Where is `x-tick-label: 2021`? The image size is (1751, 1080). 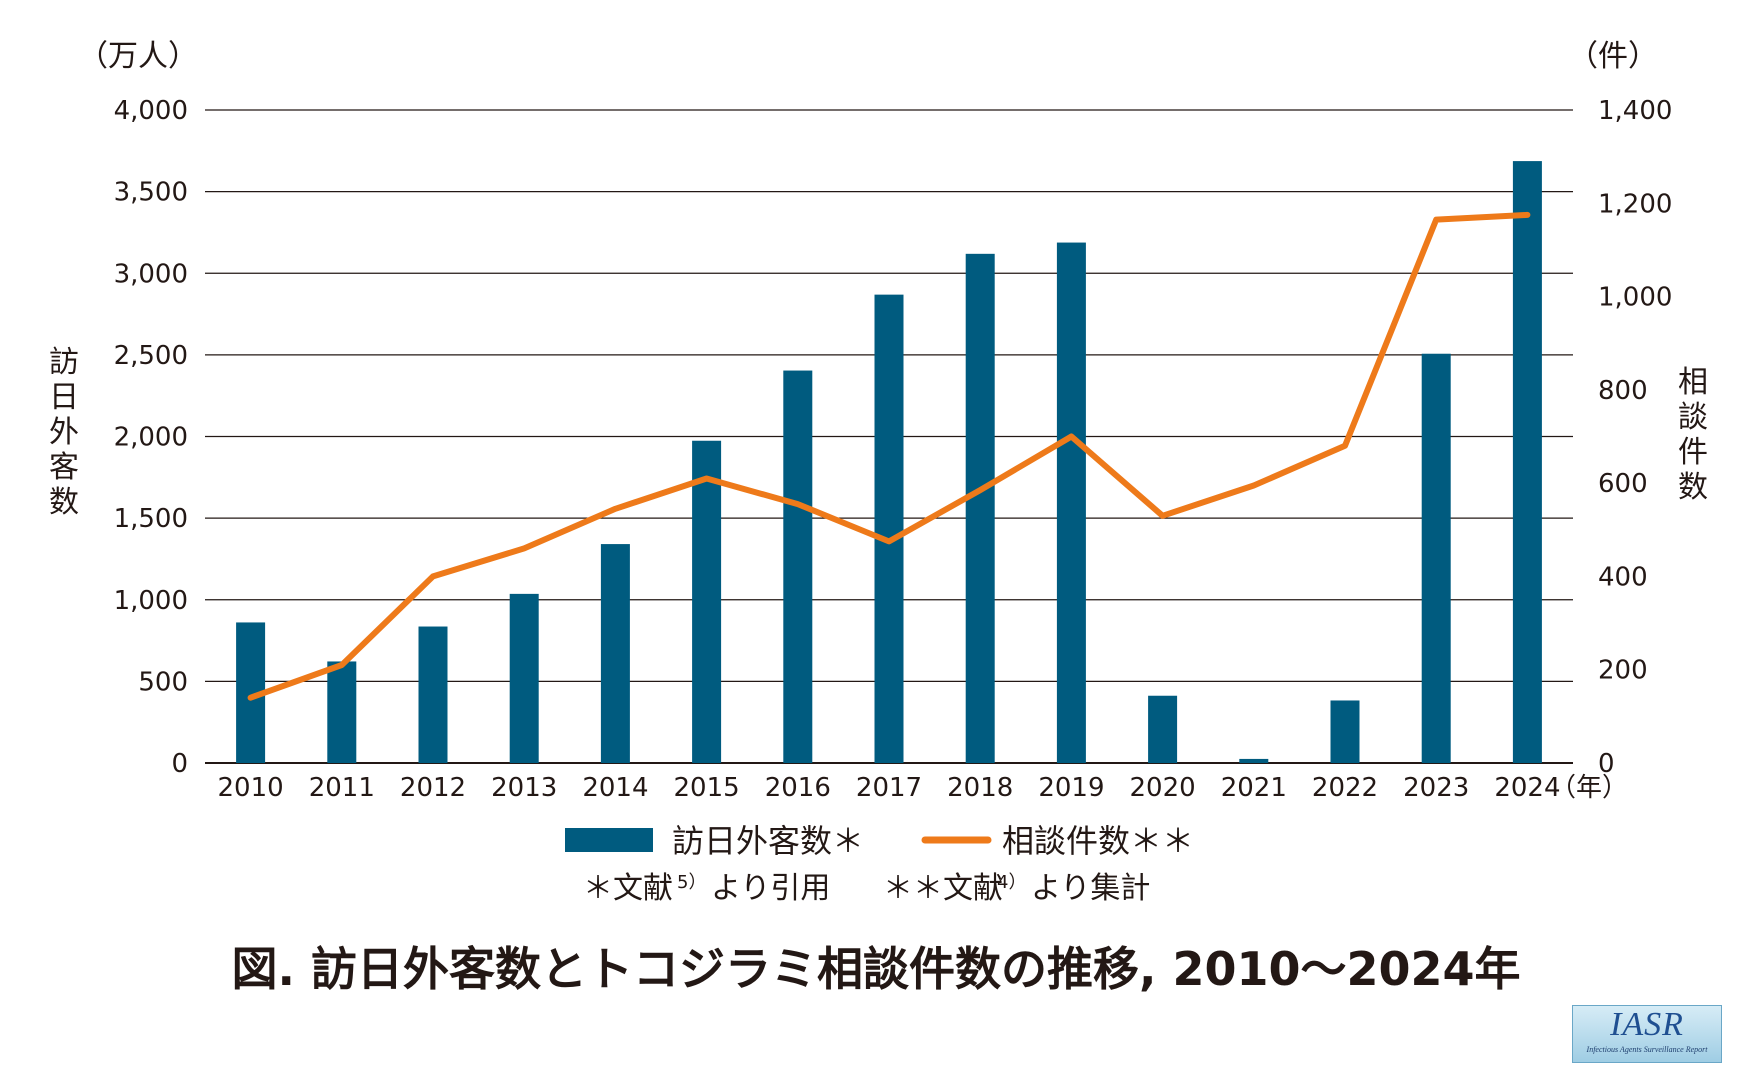
x-tick-label: 2021 is located at coordinates (1254, 788).